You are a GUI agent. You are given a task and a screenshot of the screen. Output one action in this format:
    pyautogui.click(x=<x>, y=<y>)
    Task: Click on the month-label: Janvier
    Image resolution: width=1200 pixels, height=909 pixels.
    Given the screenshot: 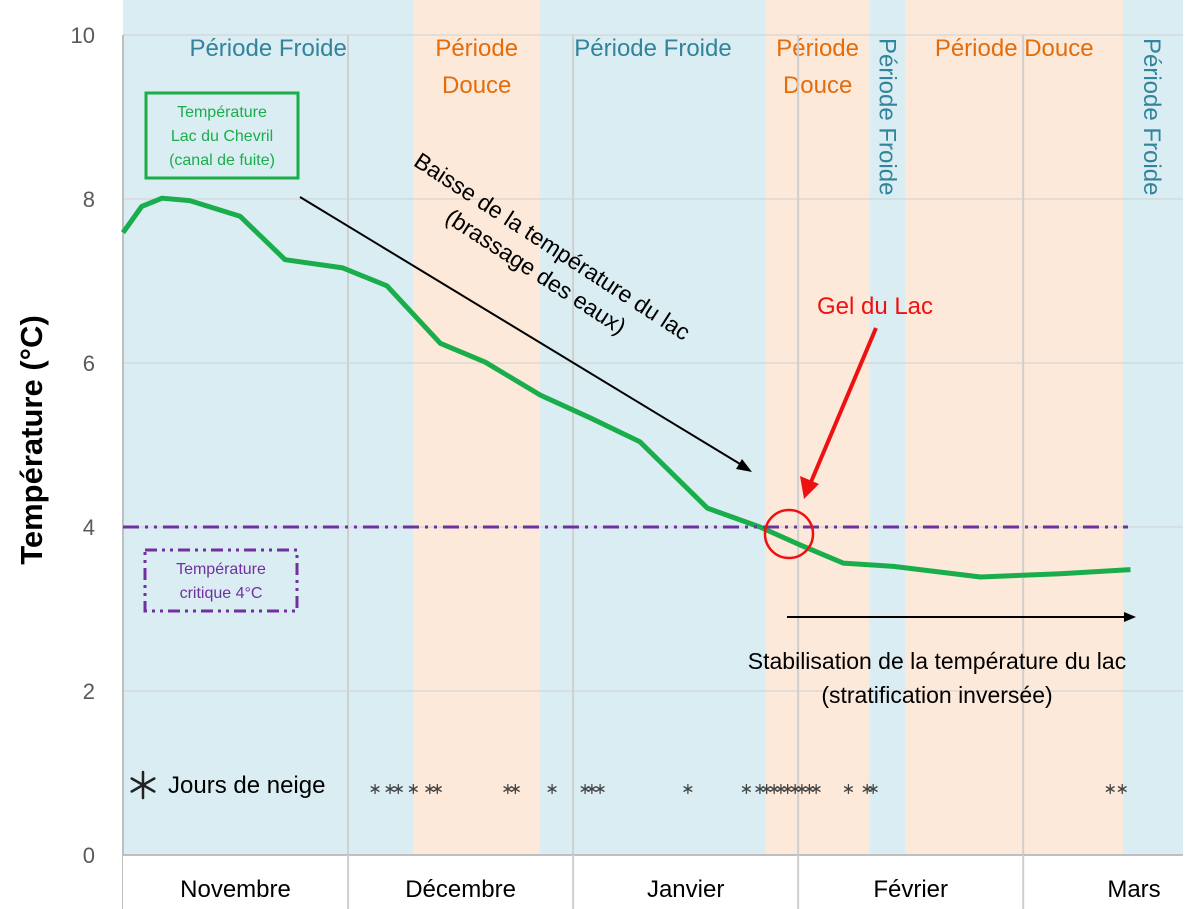 What is the action you would take?
    pyautogui.click(x=685, y=889)
    